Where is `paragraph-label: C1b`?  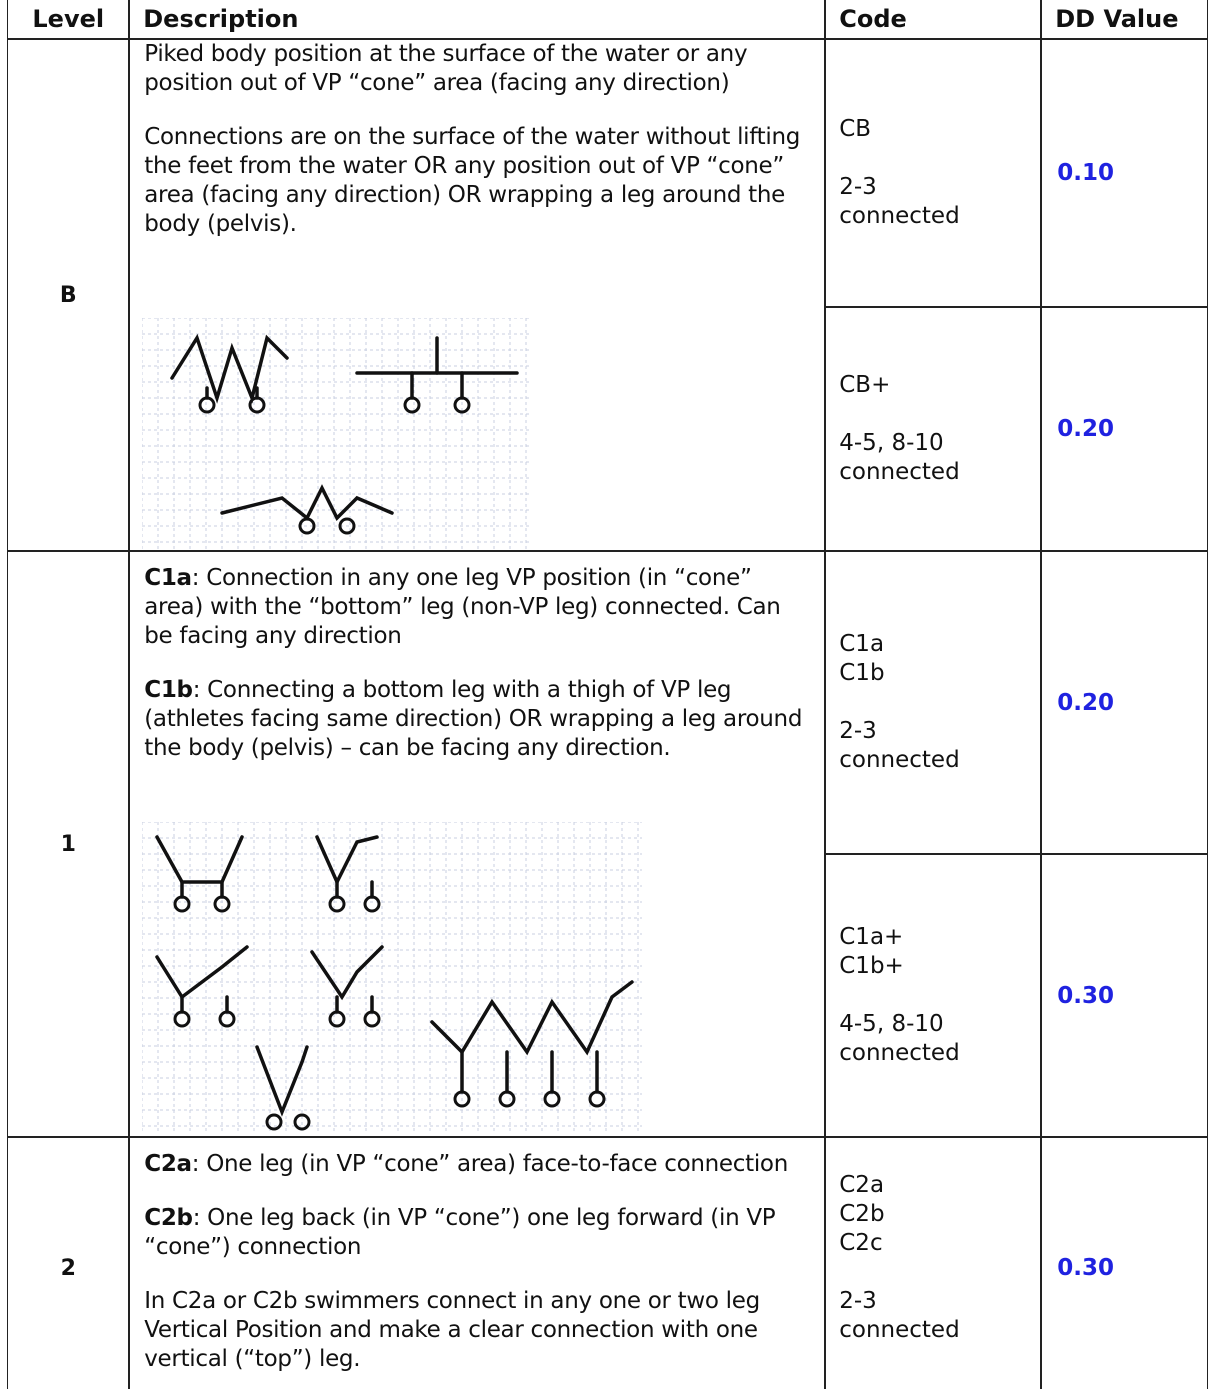 paragraph-label: C1b is located at coordinates (168, 690).